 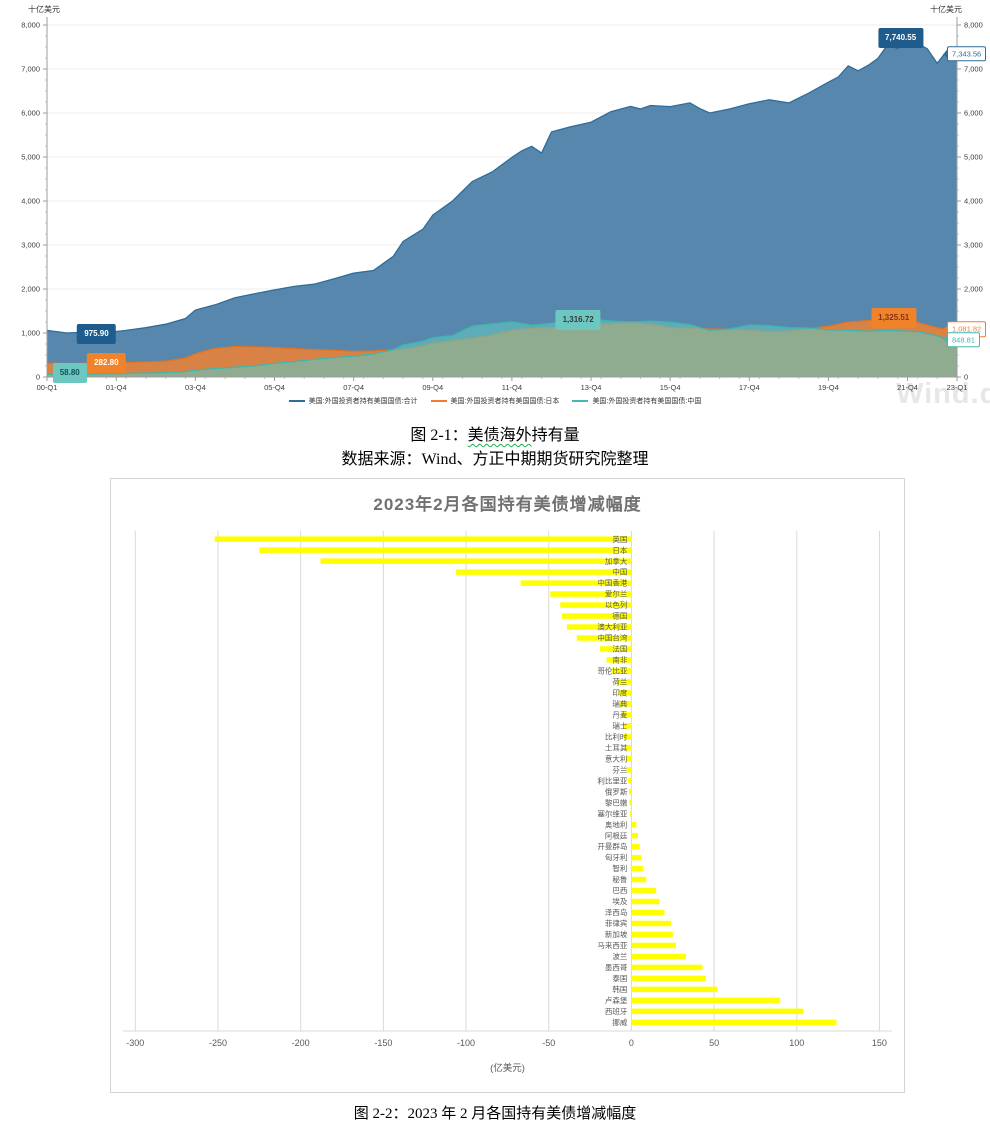 What do you see at coordinates (195, 387) in the screenshot?
I see `x-tick-label: 03-Q4` at bounding box center [195, 387].